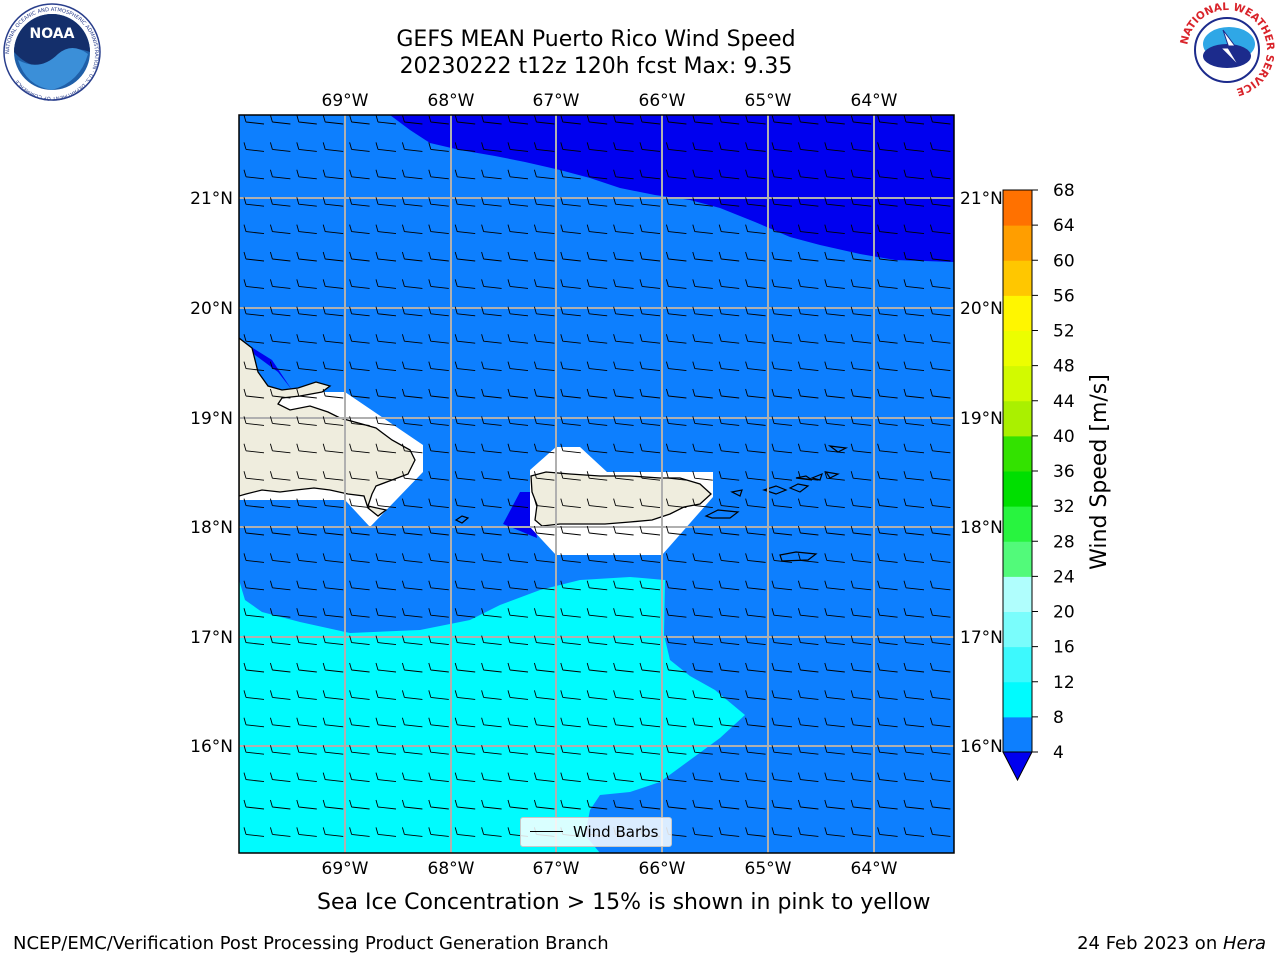 This screenshot has width=1280, height=960. I want to click on colorbar-tick-label: 60, so click(1064, 261).